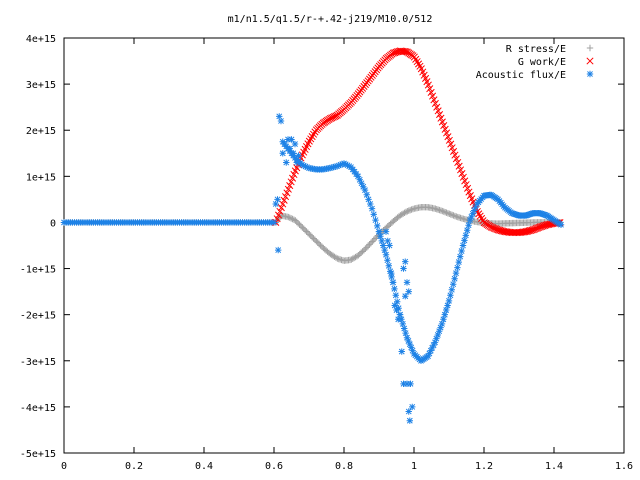  What do you see at coordinates (484, 466) in the screenshot?
I see `x-tick-label: 1.2` at bounding box center [484, 466].